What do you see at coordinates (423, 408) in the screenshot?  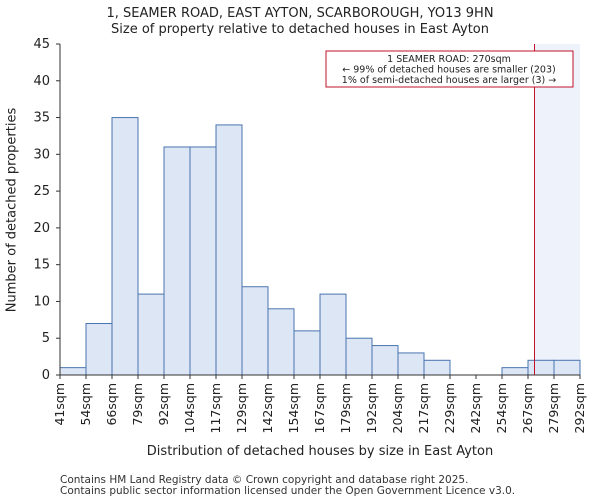 I see `x-tick-label: 217sqm` at bounding box center [423, 408].